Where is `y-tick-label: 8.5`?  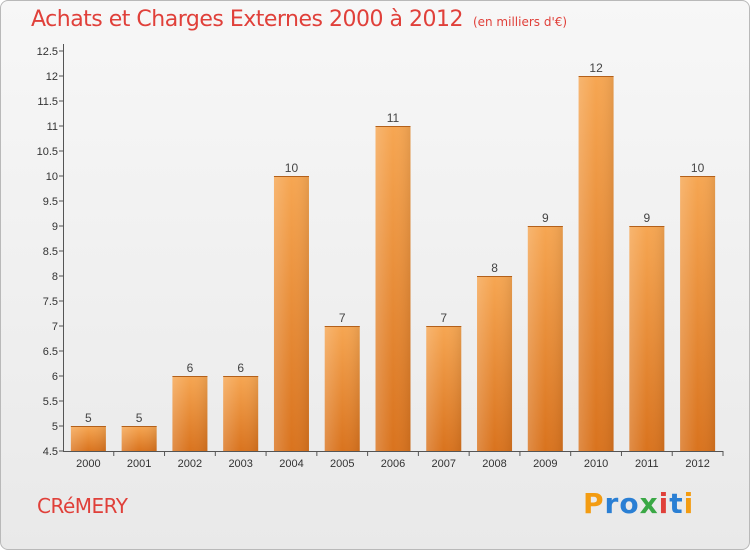 y-tick-label: 8.5 is located at coordinates (50, 252).